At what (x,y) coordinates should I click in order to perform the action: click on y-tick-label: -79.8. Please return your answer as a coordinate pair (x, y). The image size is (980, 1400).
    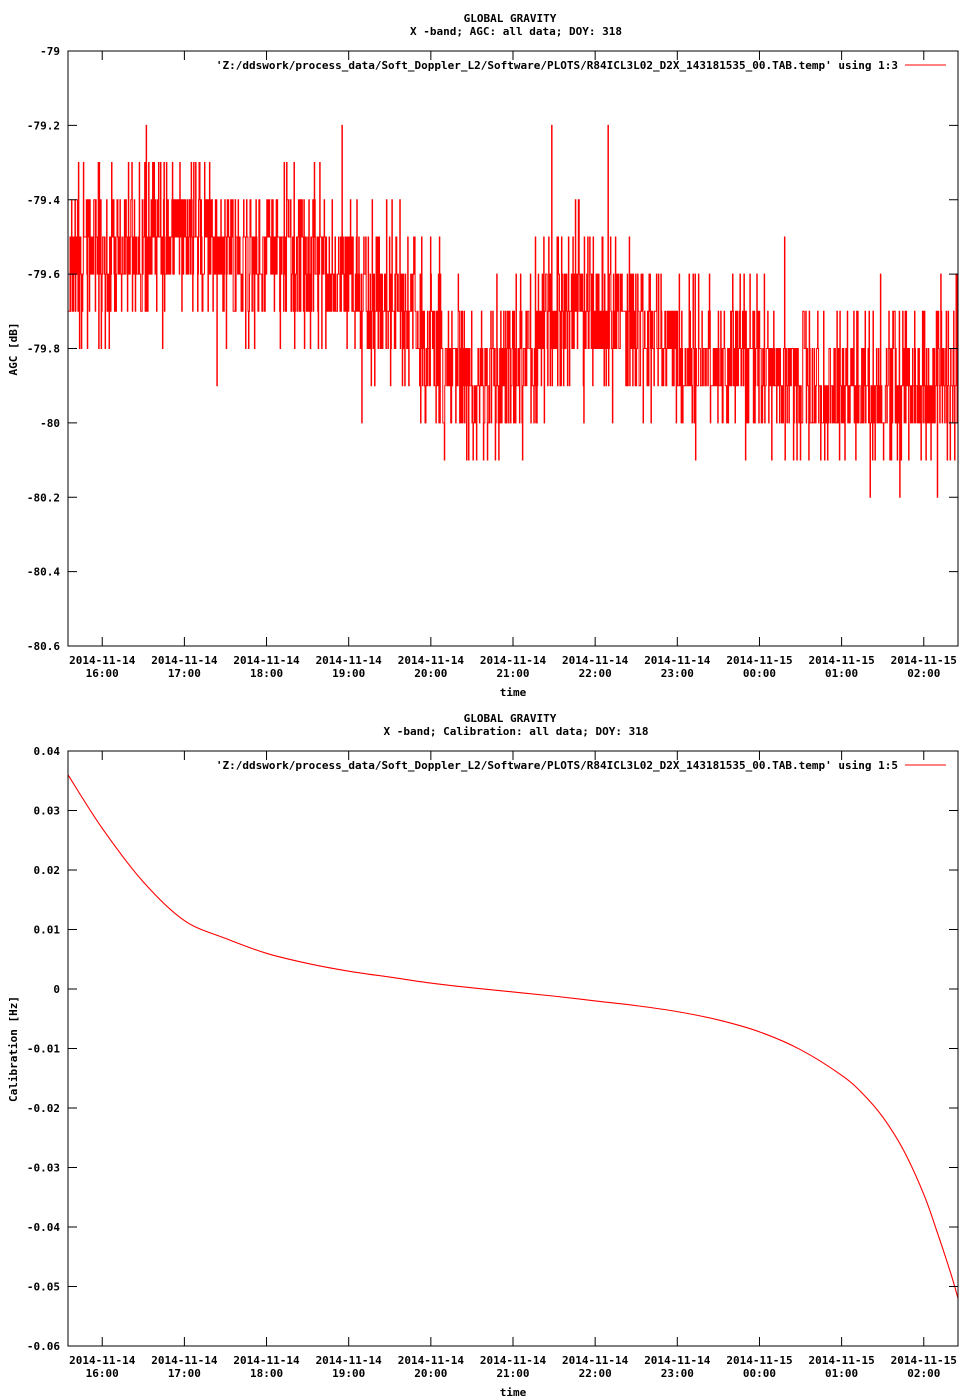
    Looking at the image, I should click on (43, 349).